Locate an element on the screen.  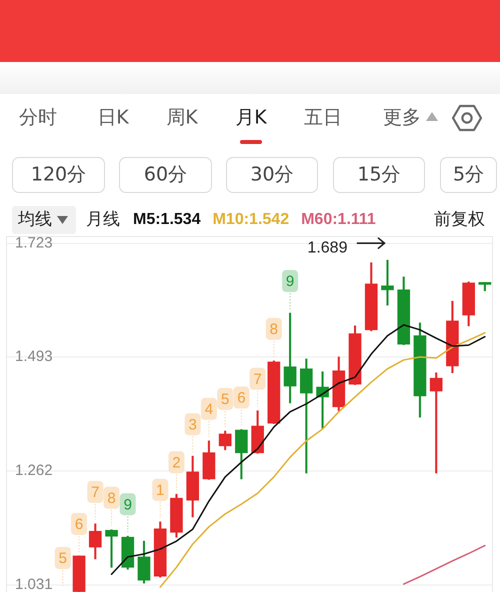
y-tick-label: 1.031 is located at coordinates (34, 584).